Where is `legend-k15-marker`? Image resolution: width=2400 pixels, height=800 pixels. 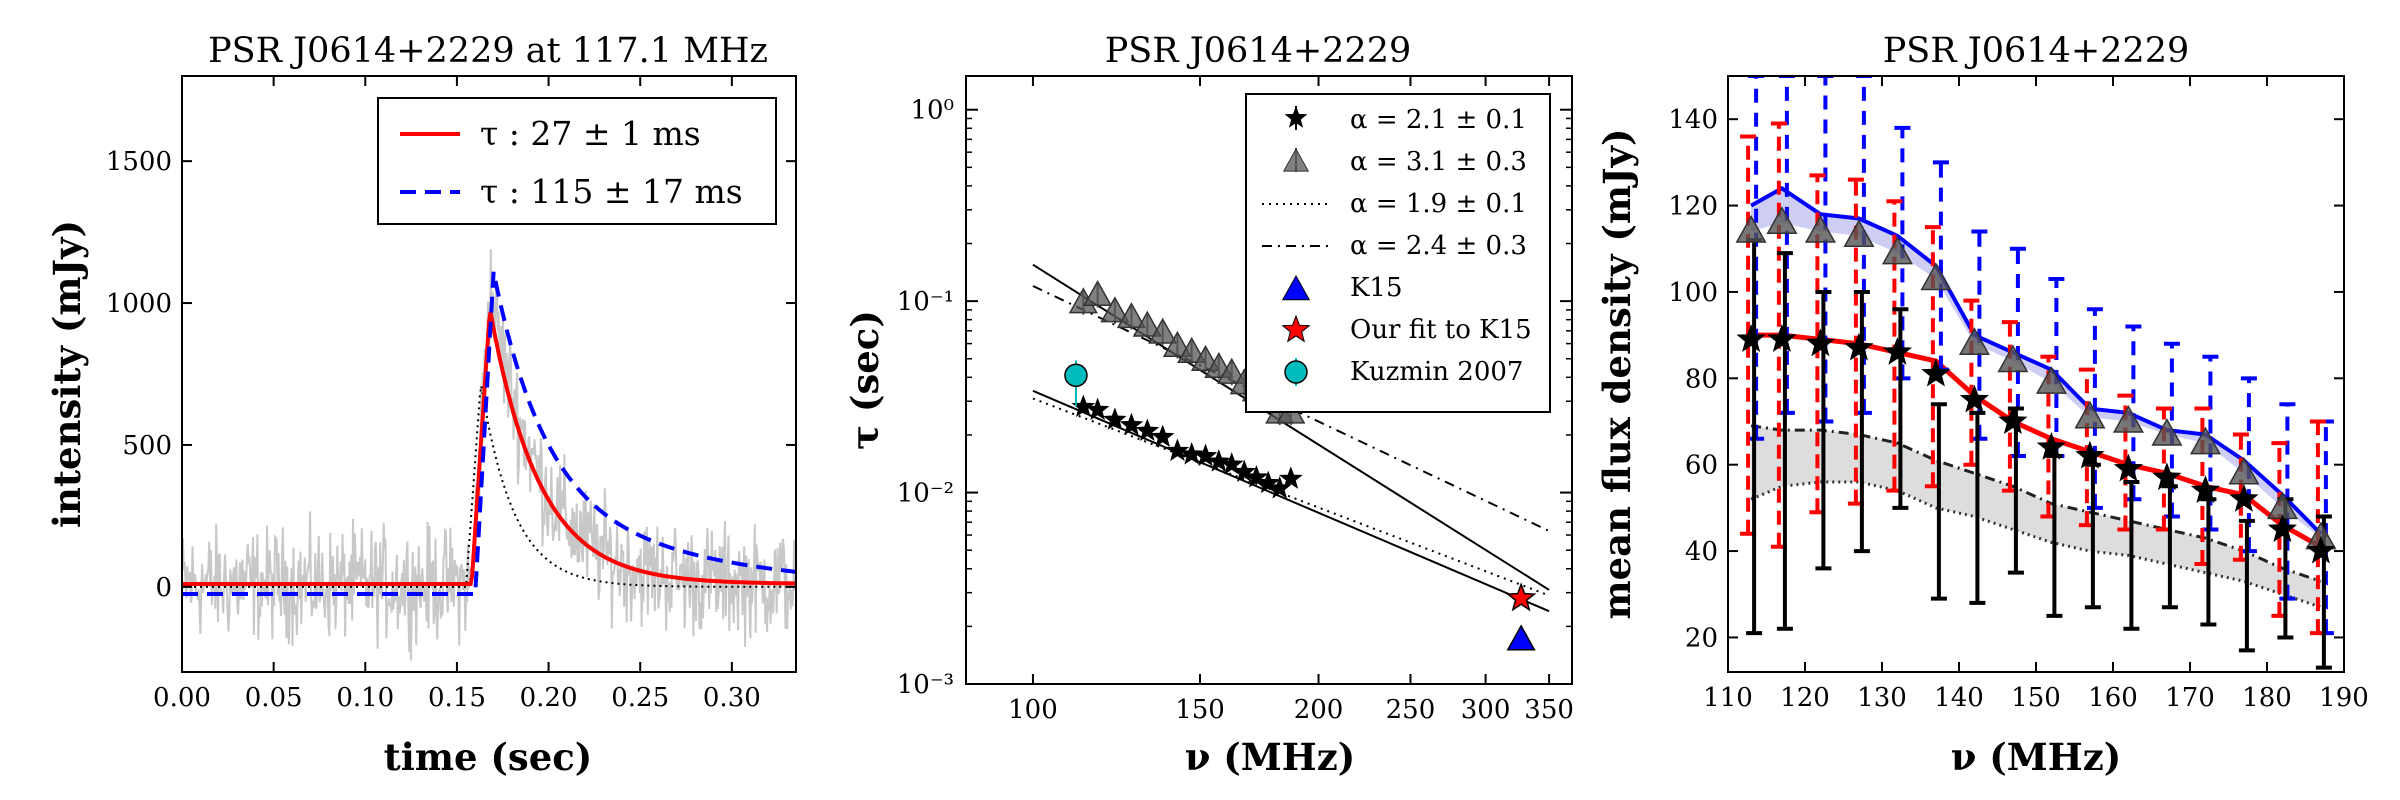
legend-k15-marker is located at coordinates (1296, 287).